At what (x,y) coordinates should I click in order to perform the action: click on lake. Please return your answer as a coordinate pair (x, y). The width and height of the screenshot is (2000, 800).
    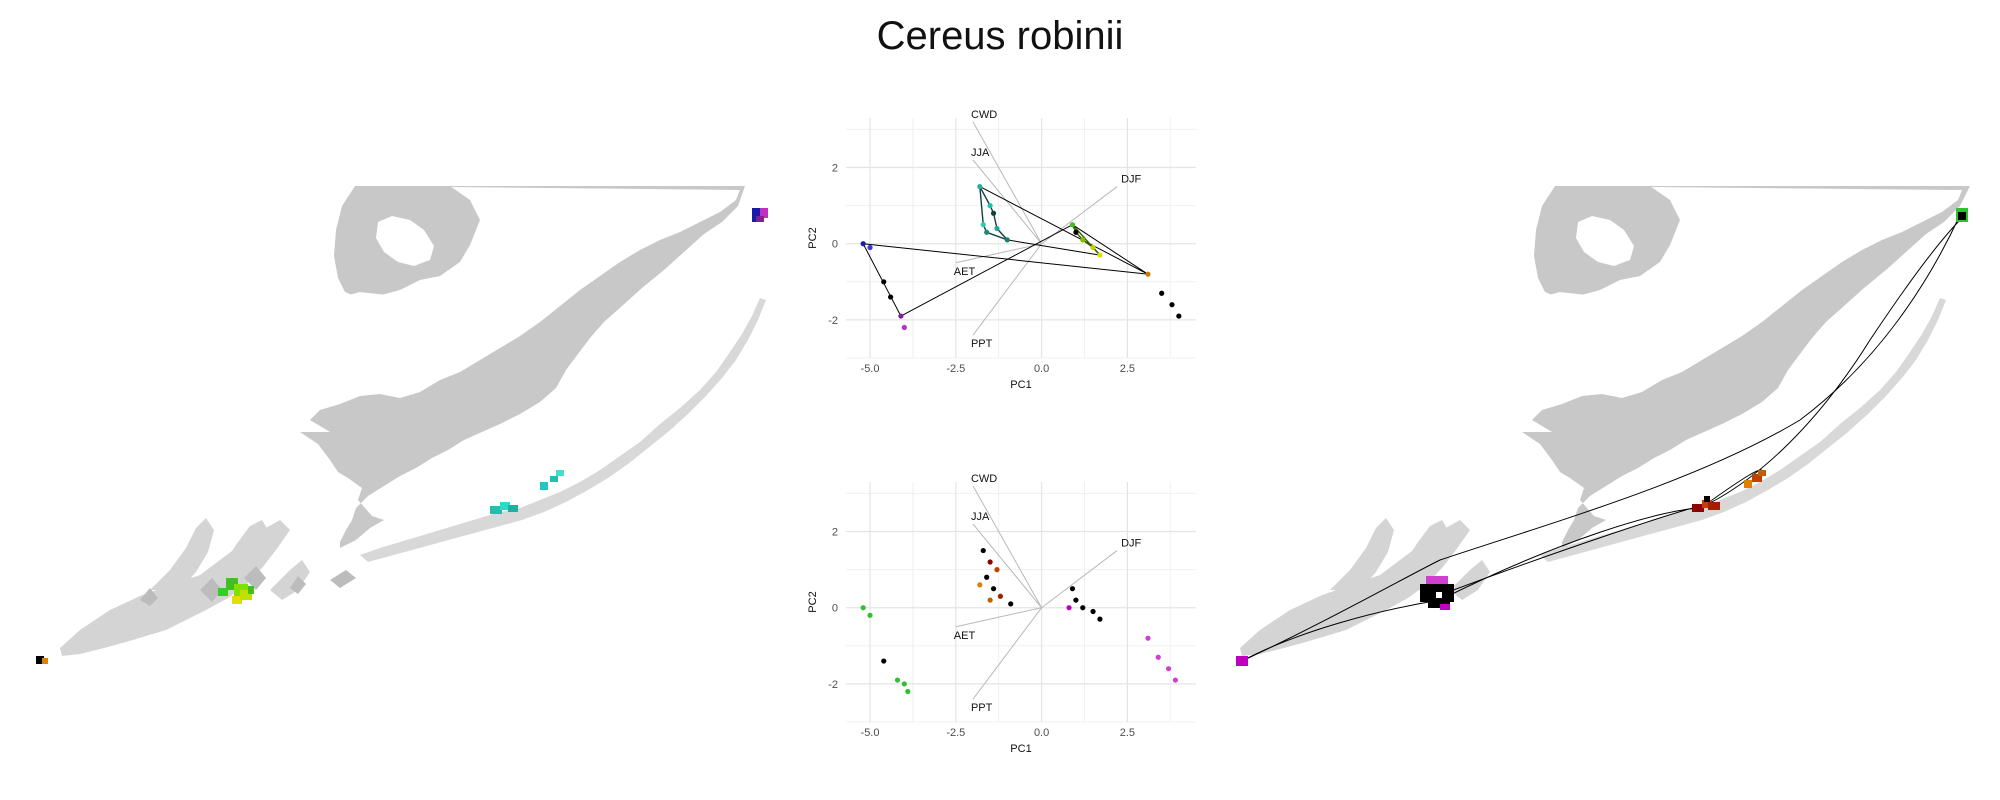
    Looking at the image, I should click on (405, 241).